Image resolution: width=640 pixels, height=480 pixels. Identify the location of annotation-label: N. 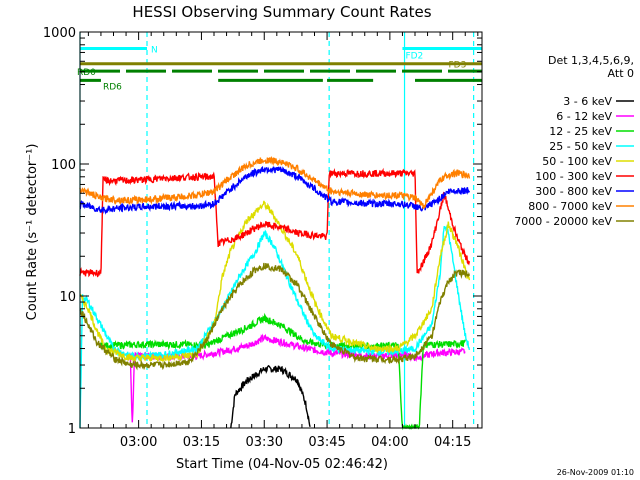
(154, 50).